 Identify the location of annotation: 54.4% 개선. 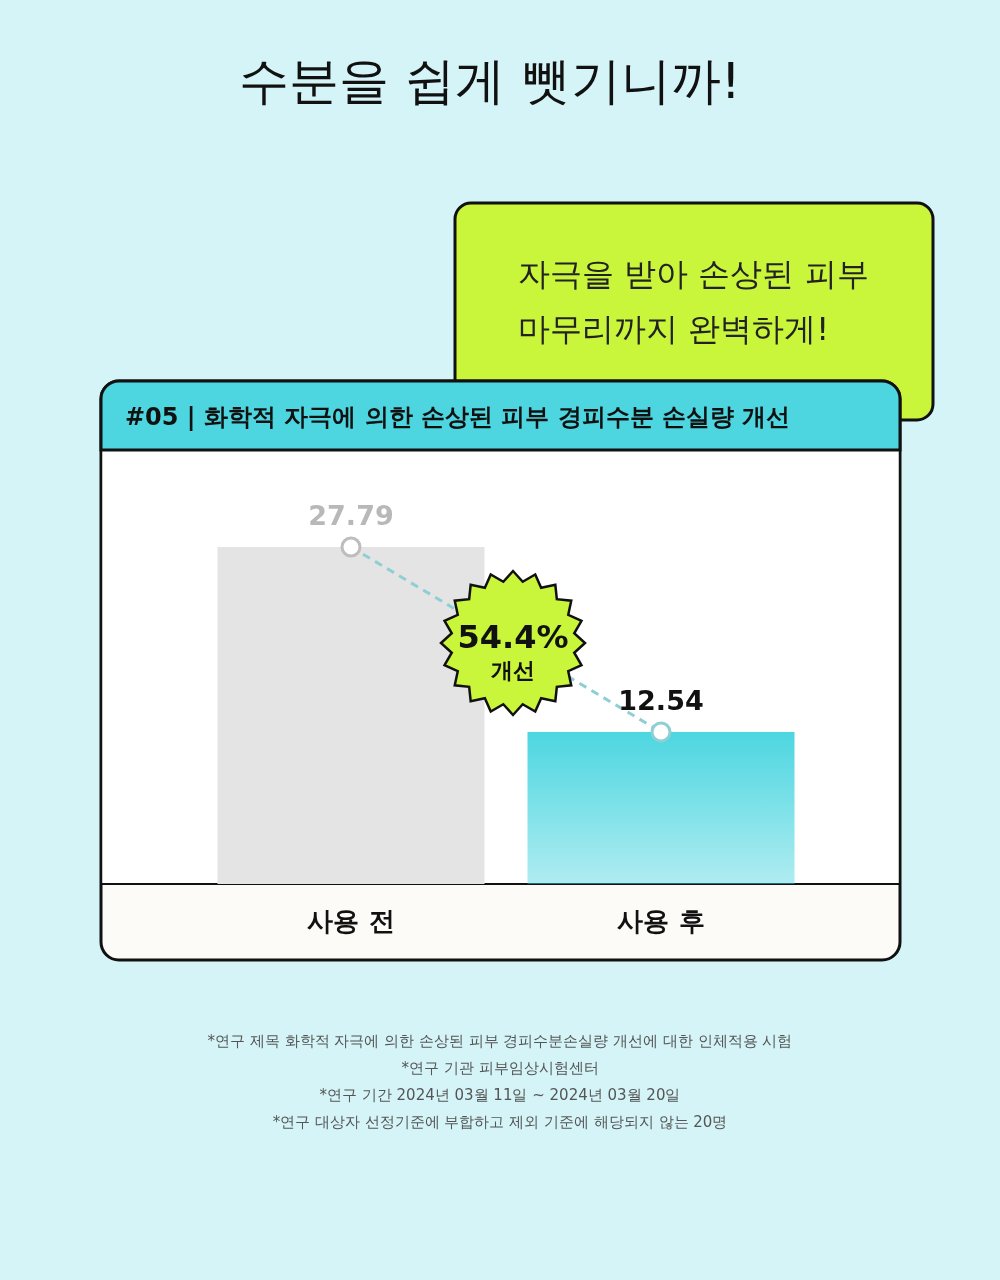
(513, 650).